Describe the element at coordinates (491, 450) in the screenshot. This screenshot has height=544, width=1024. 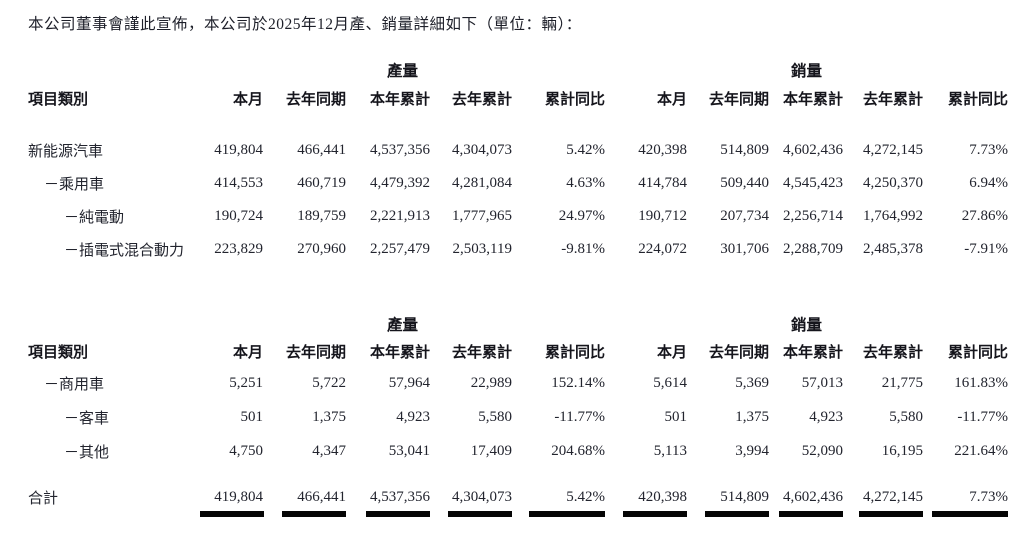
I see `production-cell: 17,409` at that location.